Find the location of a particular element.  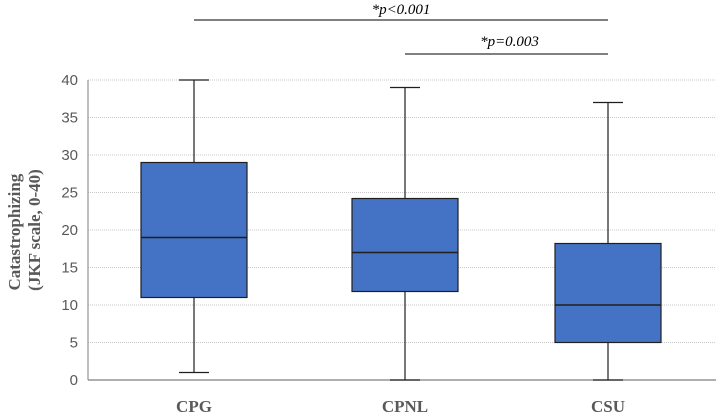

y-tick-label: 15 is located at coordinates (69, 268).